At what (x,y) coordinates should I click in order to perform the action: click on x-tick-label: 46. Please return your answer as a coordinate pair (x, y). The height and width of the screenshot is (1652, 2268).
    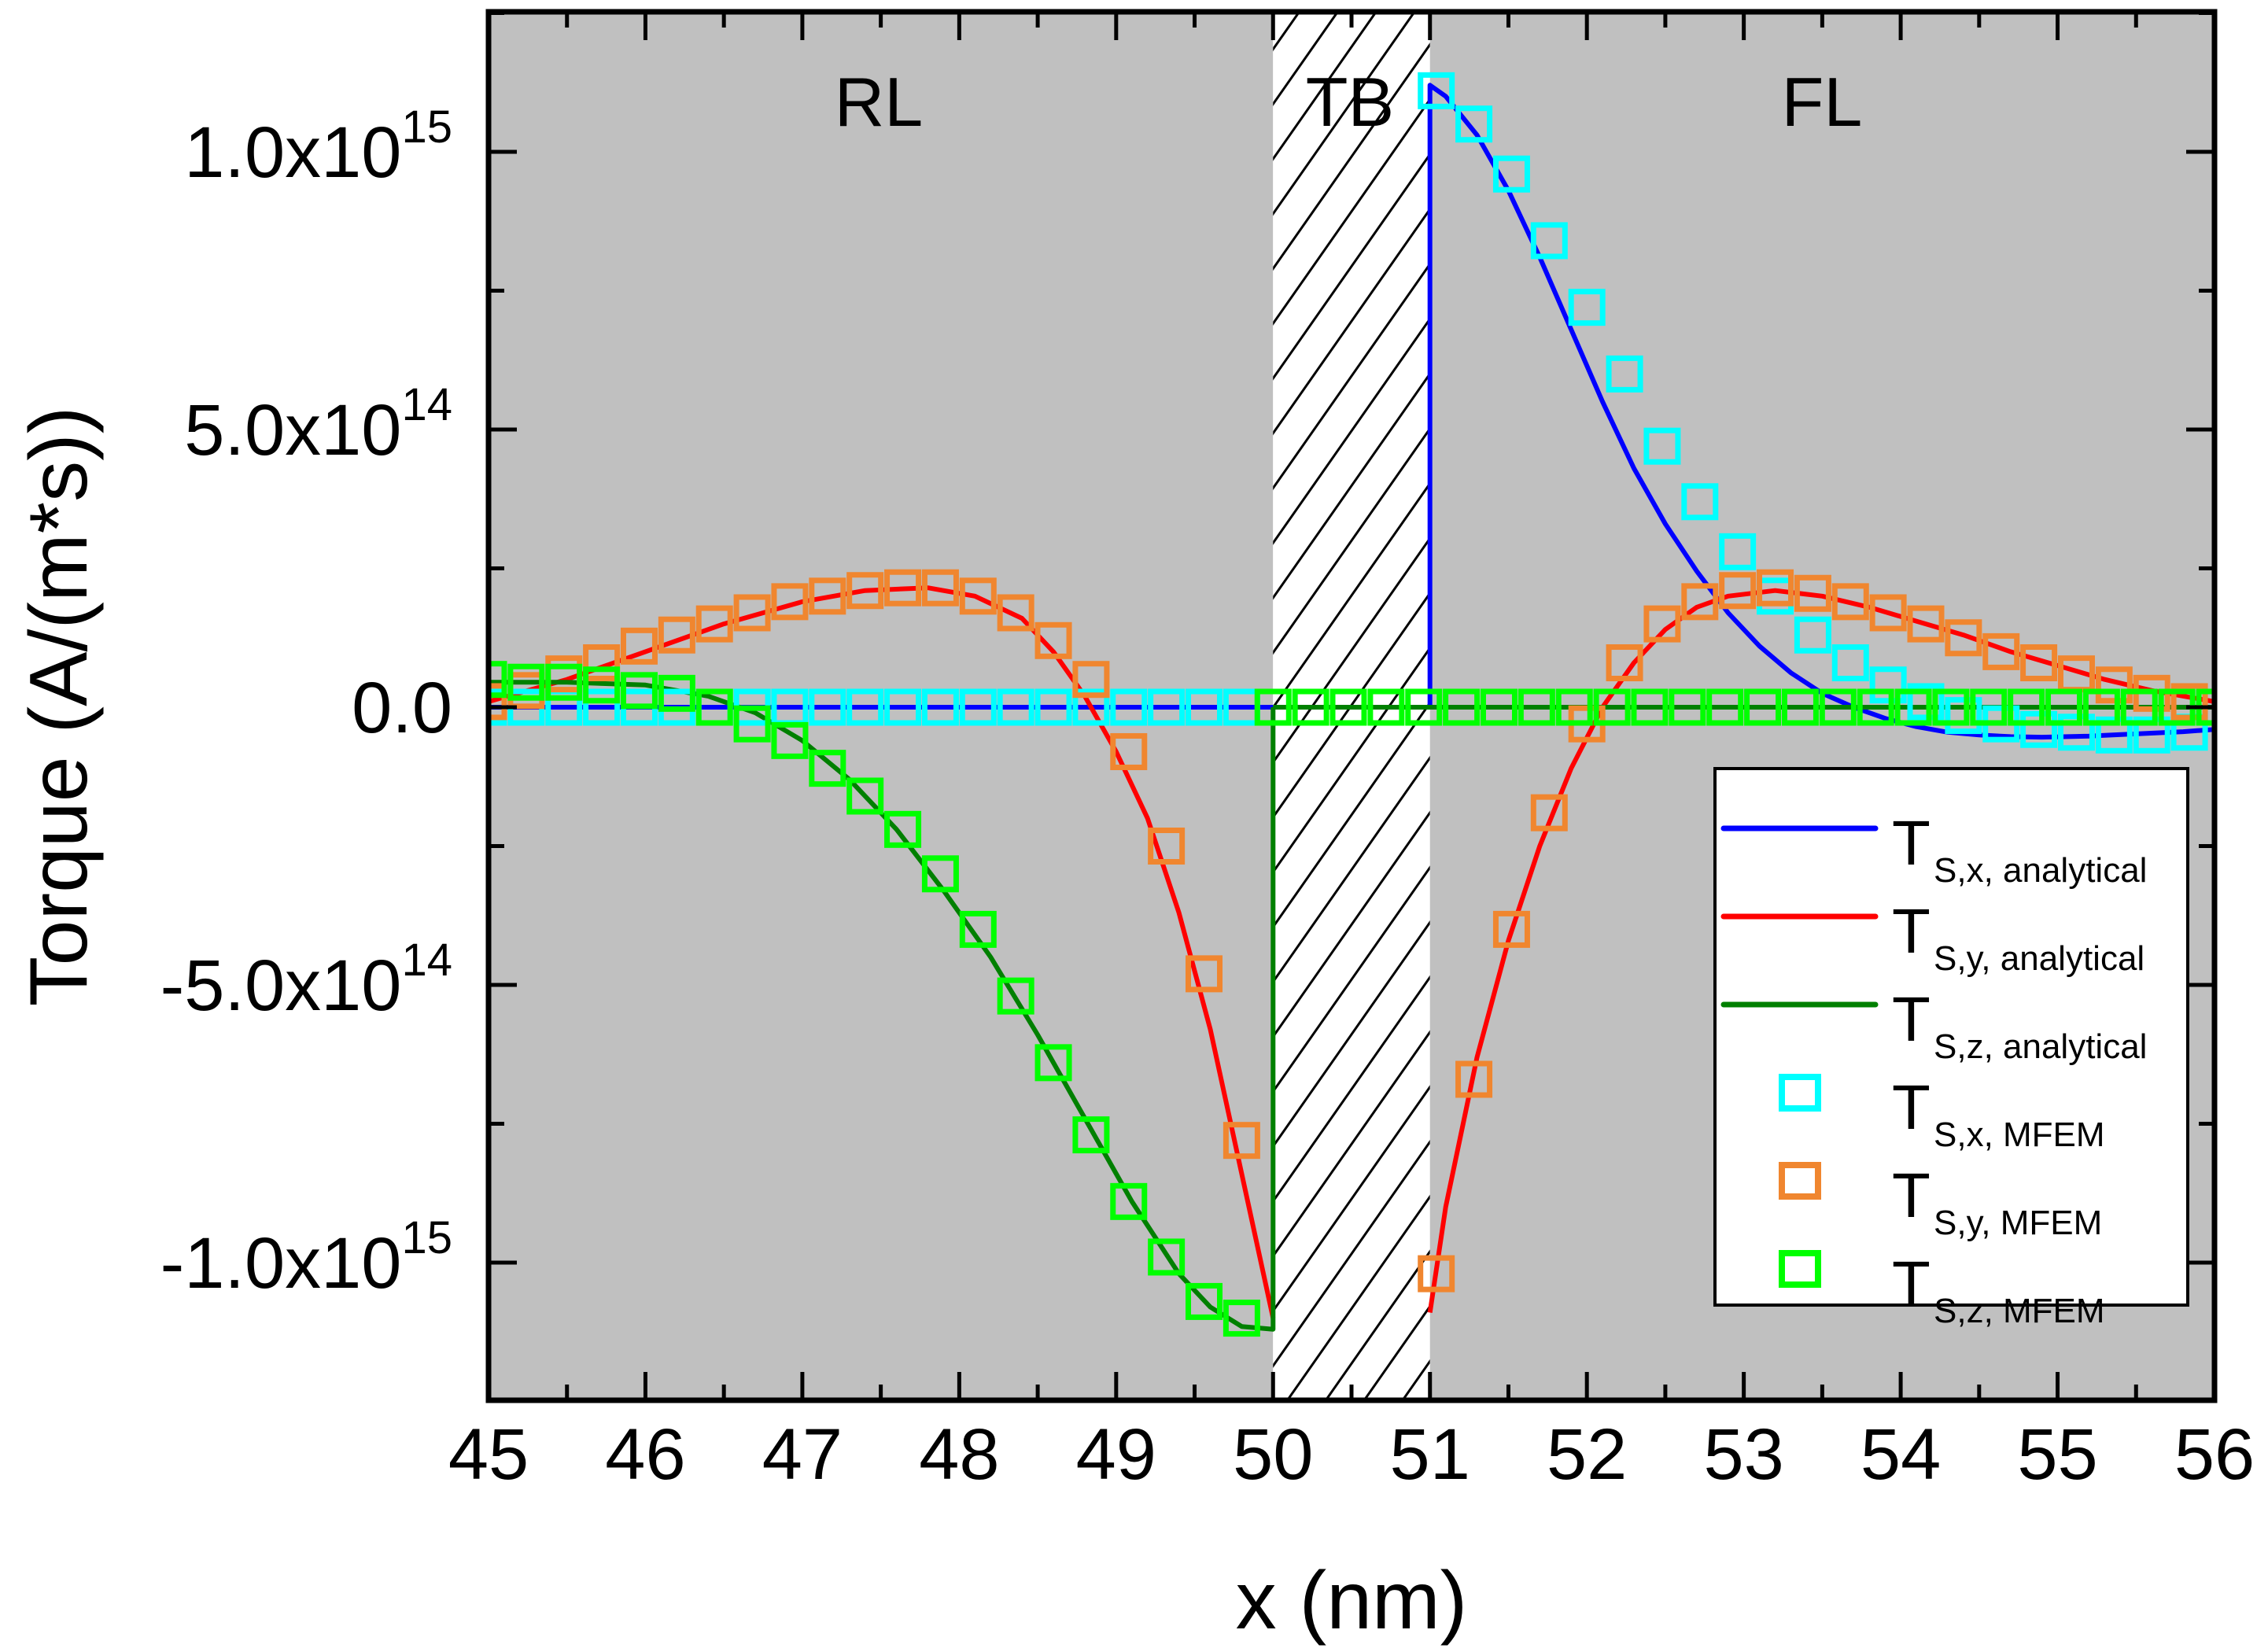
    Looking at the image, I should click on (645, 1454).